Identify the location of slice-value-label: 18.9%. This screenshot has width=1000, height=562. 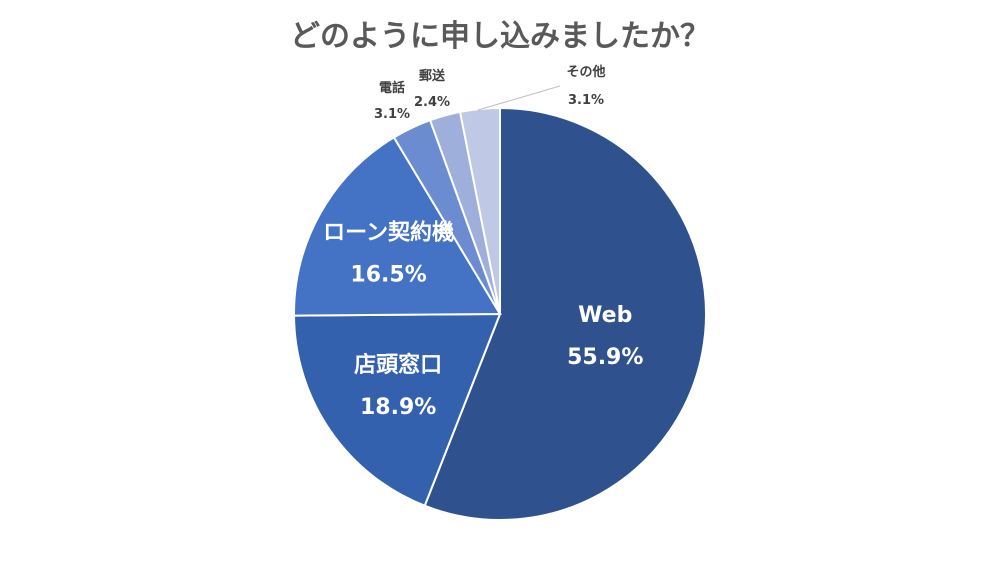
(398, 407).